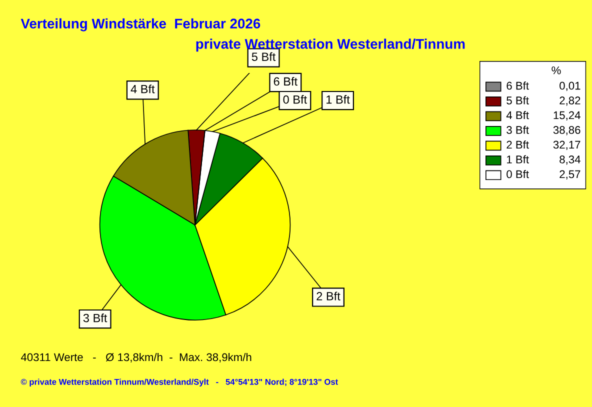 This screenshot has height=407, width=592. I want to click on data-label: 0,01, so click(570, 86).